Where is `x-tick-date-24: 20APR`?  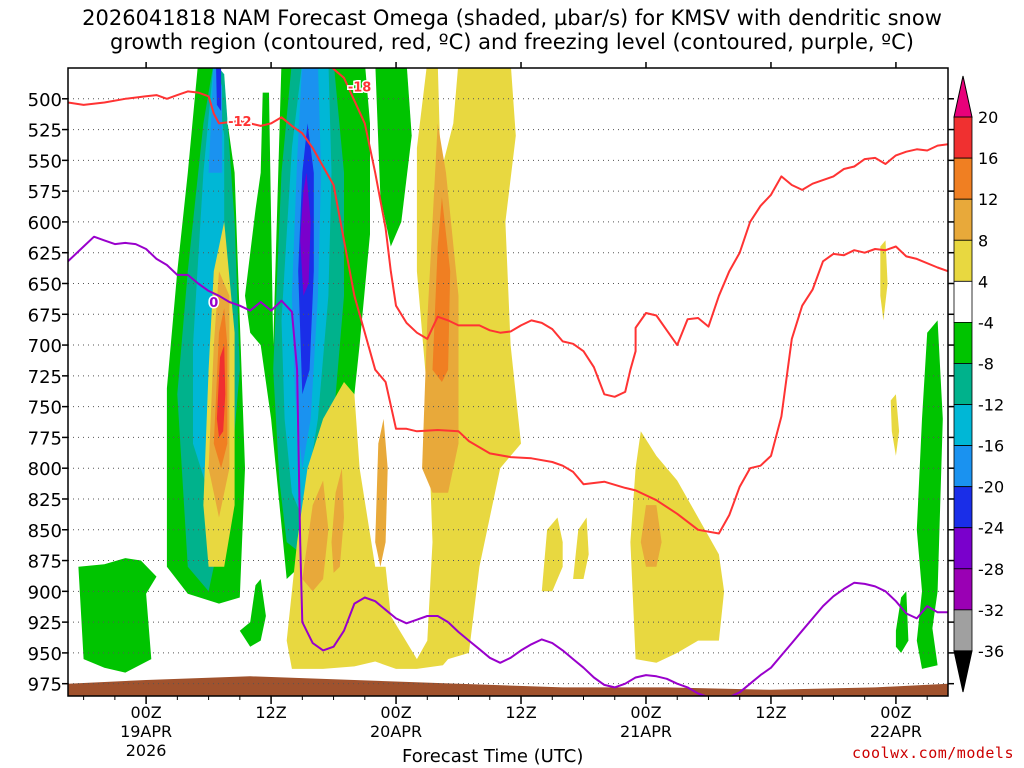 x-tick-date-24: 20APR is located at coordinates (396, 731).